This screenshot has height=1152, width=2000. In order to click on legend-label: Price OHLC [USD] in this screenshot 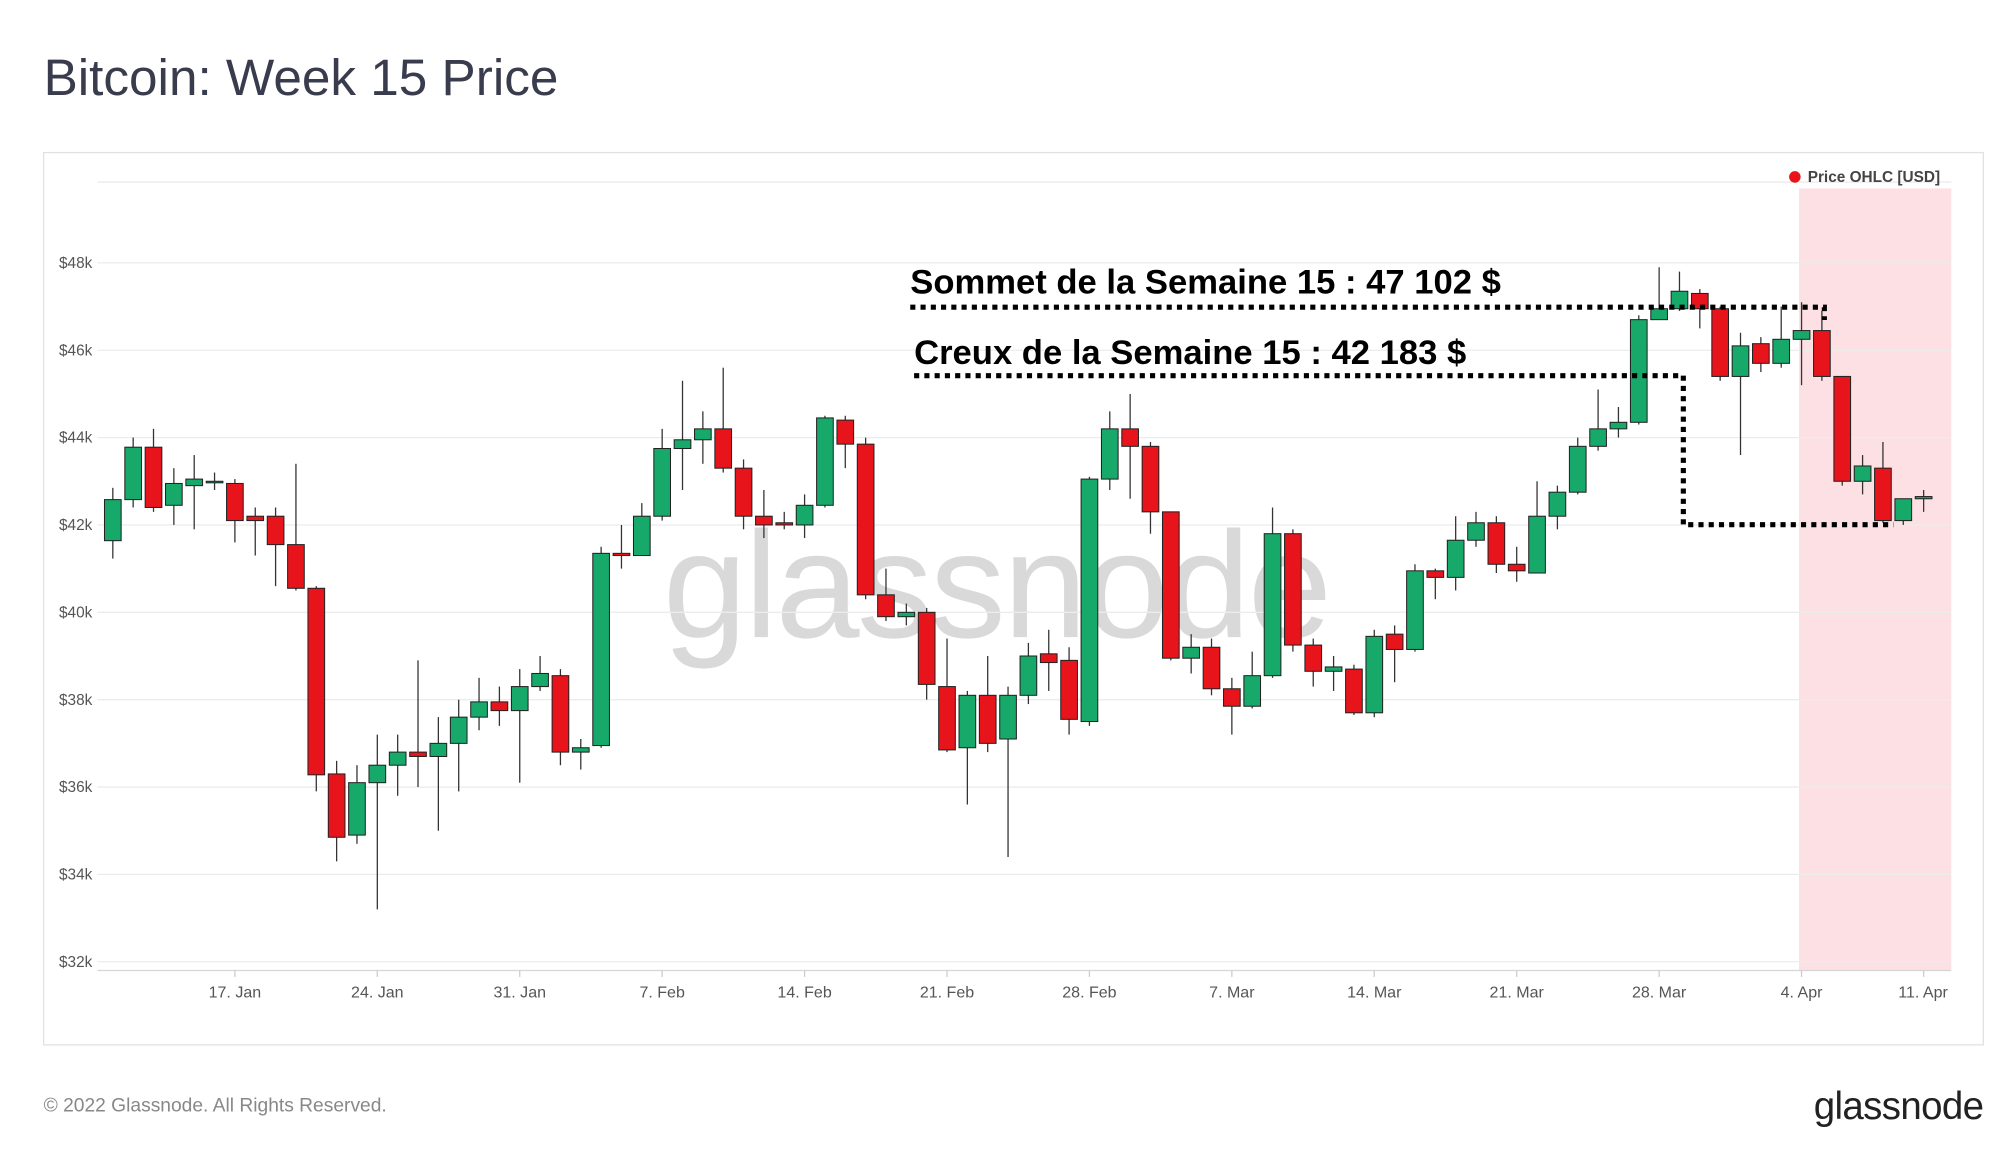, I will do `click(1874, 177)`.